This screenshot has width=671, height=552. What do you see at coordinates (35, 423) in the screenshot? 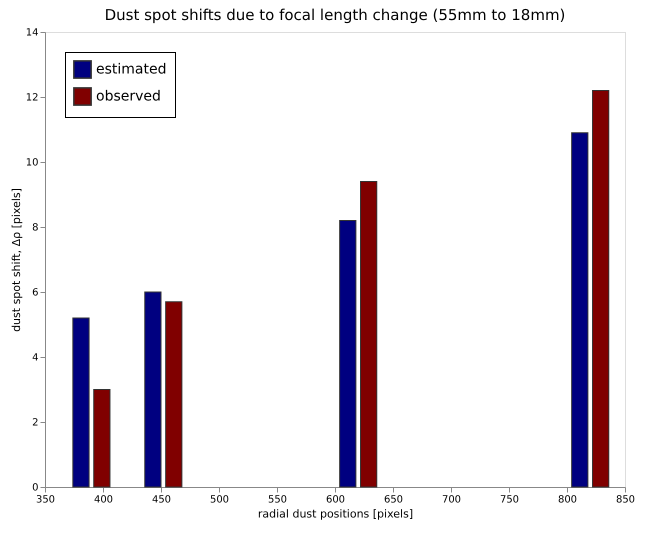
I see `y-tick-label: 2` at bounding box center [35, 423].